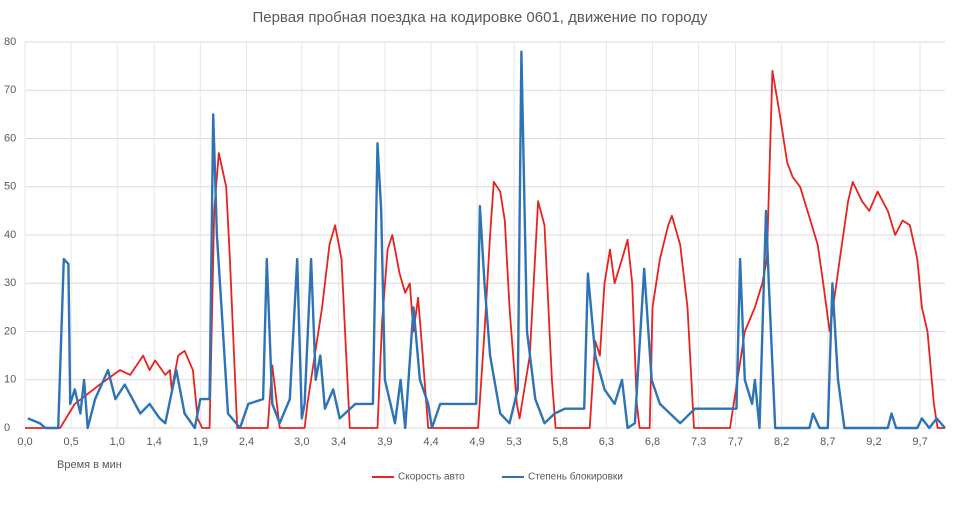 The width and height of the screenshot is (960, 510). Describe the element at coordinates (154, 442) in the screenshot. I see `x-tick-label: 1,4` at that location.